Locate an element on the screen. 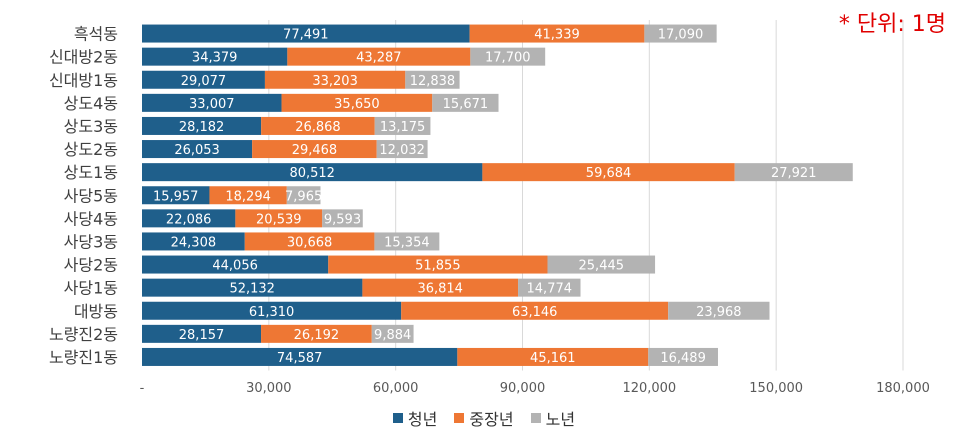 This screenshot has width=968, height=438. x-tick-label: - is located at coordinates (142, 388).